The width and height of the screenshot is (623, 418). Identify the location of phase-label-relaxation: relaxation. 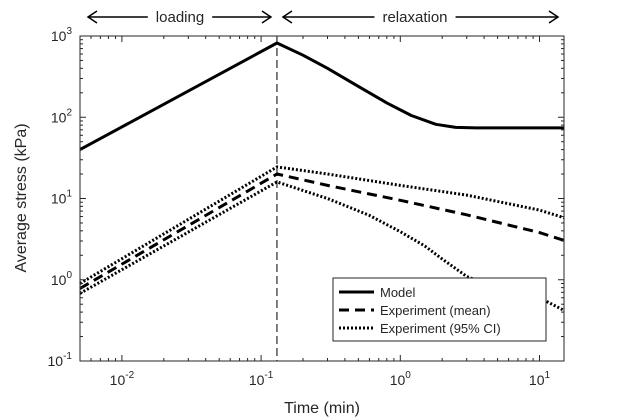
(414, 17).